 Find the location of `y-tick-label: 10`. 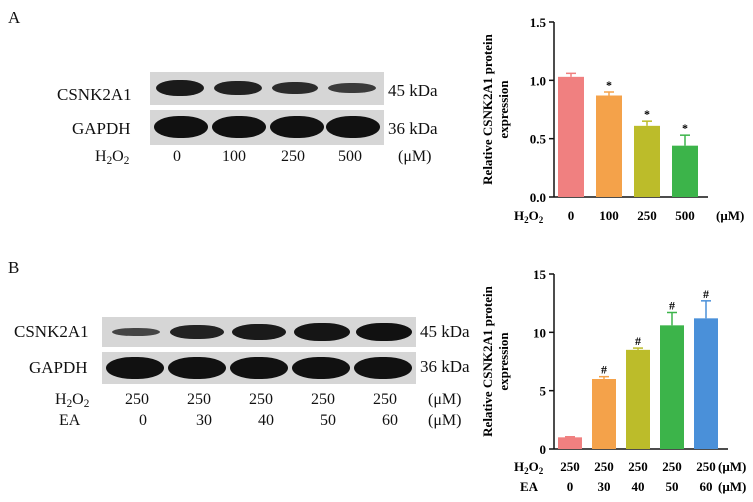

y-tick-label: 10 is located at coordinates (539, 332).